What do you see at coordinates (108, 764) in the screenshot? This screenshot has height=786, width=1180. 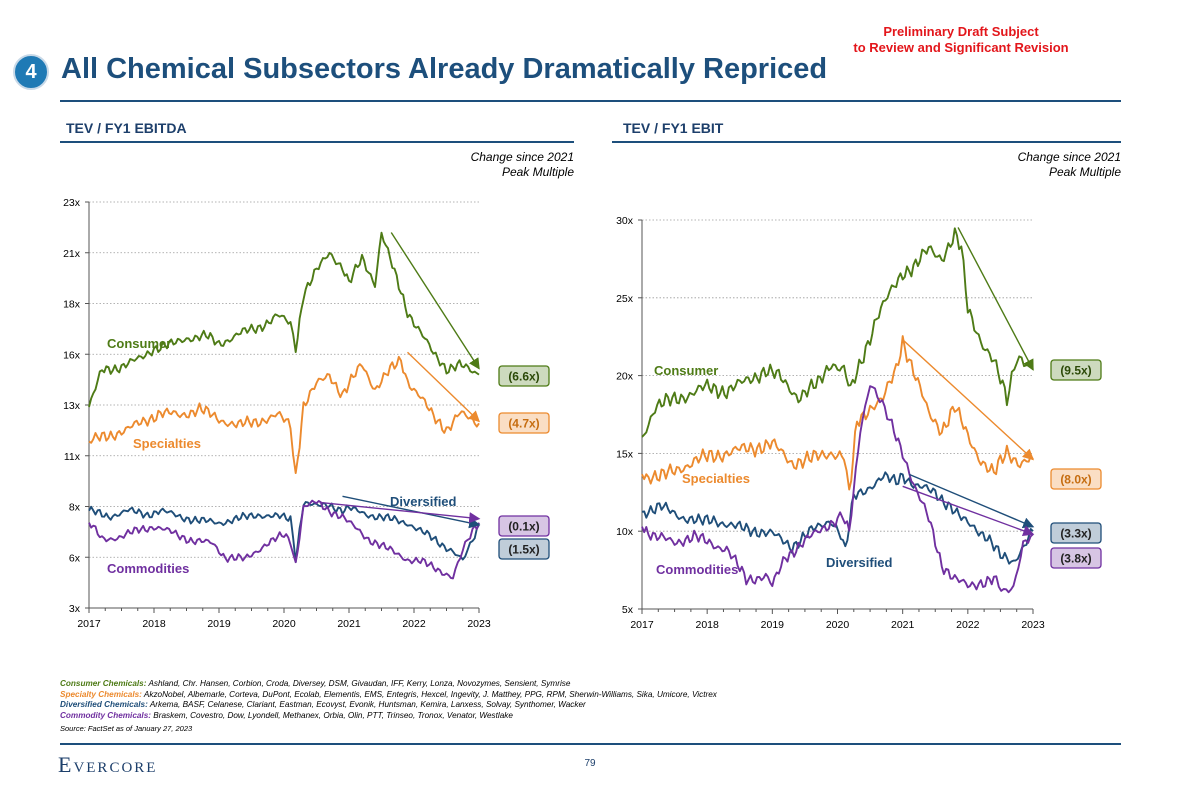 I see `evercore-logo: Evercore` at bounding box center [108, 764].